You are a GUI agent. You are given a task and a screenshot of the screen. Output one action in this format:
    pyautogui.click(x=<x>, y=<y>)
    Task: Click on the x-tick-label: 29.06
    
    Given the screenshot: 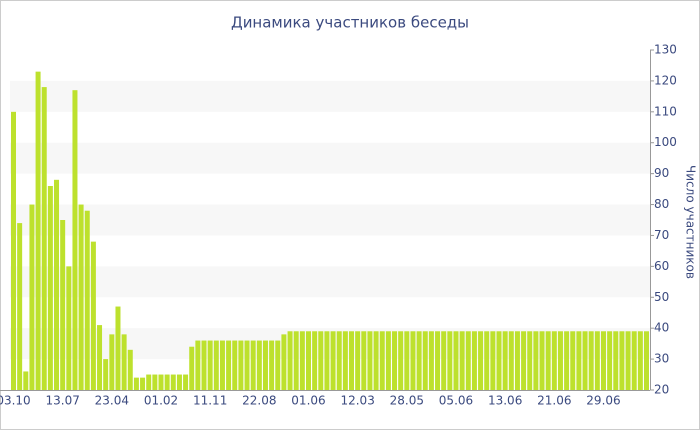 What is the action you would take?
    pyautogui.click(x=603, y=401)
    